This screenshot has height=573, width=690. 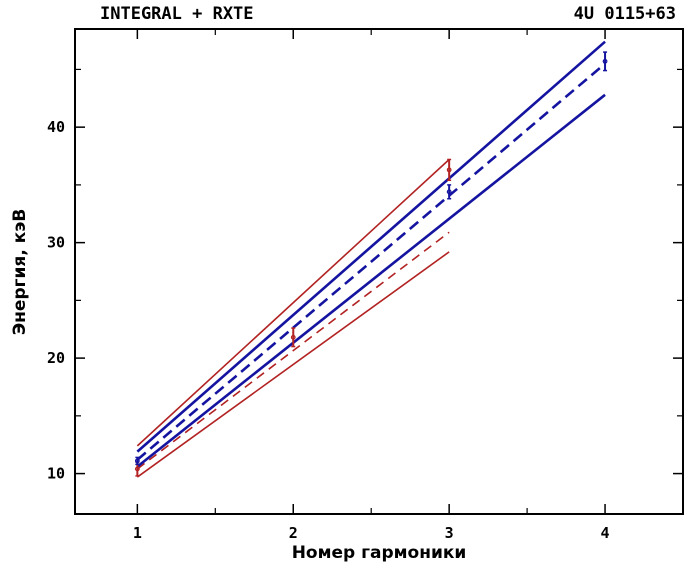 What do you see at coordinates (56, 243) in the screenshot?
I see `y-tick-label-30: 30` at bounding box center [56, 243].